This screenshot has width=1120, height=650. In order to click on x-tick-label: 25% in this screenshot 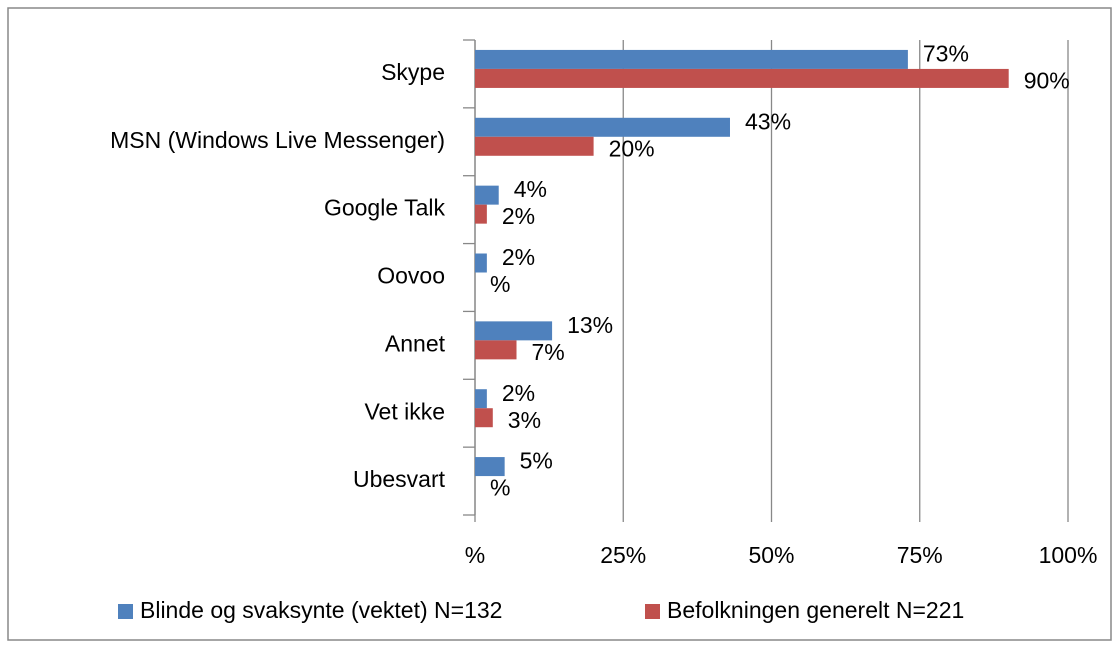, I will do `click(623, 555)`.